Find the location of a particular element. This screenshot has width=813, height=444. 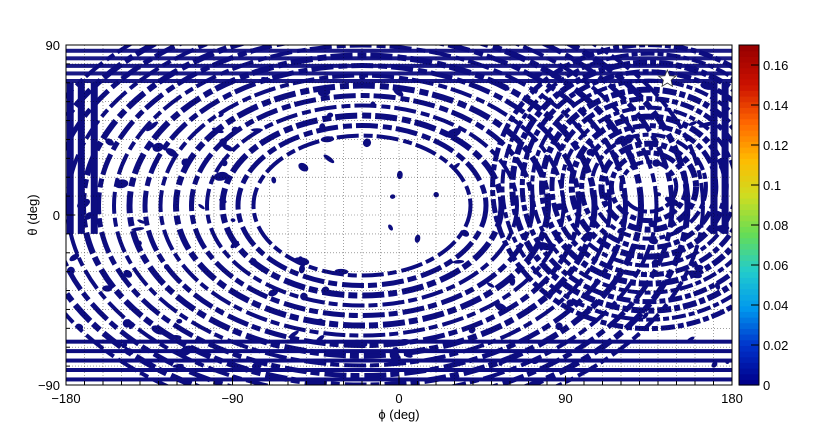

star-marker is located at coordinates (667, 78).